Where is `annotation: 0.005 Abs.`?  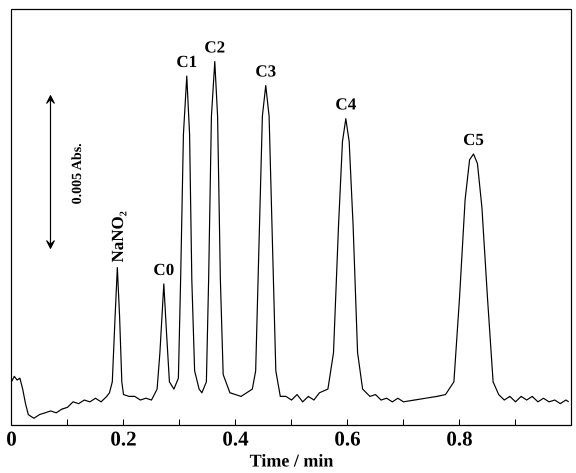
annotation: 0.005 Abs. is located at coordinates (77, 173).